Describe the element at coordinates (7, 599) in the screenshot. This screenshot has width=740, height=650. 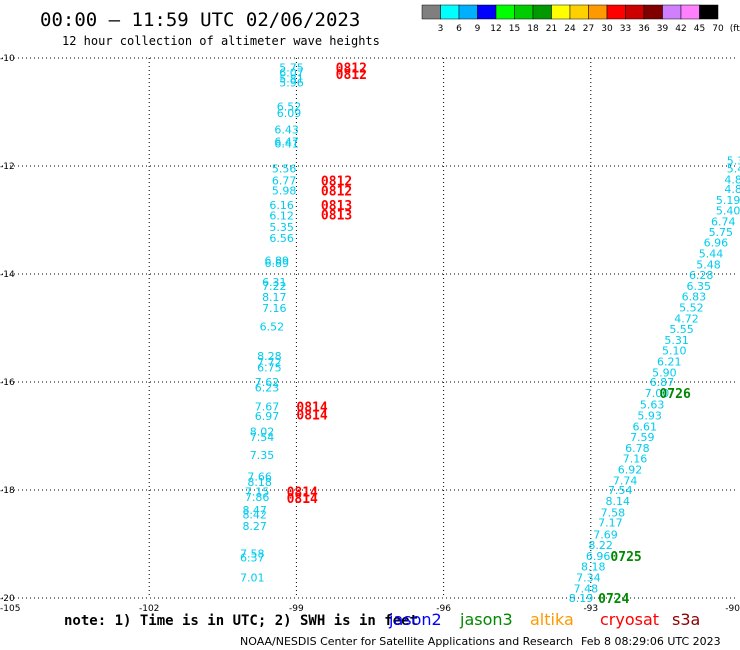
I see `y-tick-label: -20` at that location.